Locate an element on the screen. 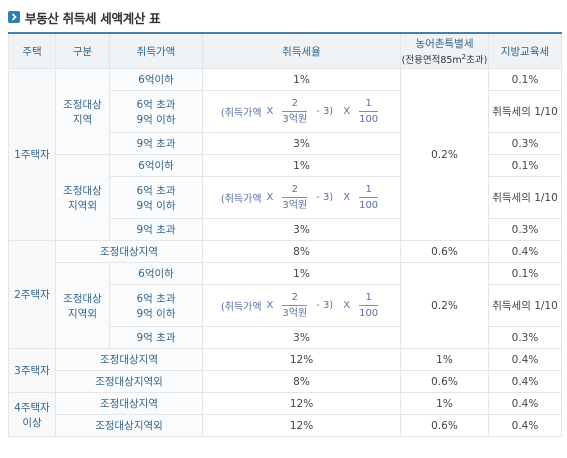  header-local-edu: 지방교육세 is located at coordinates (525, 50).